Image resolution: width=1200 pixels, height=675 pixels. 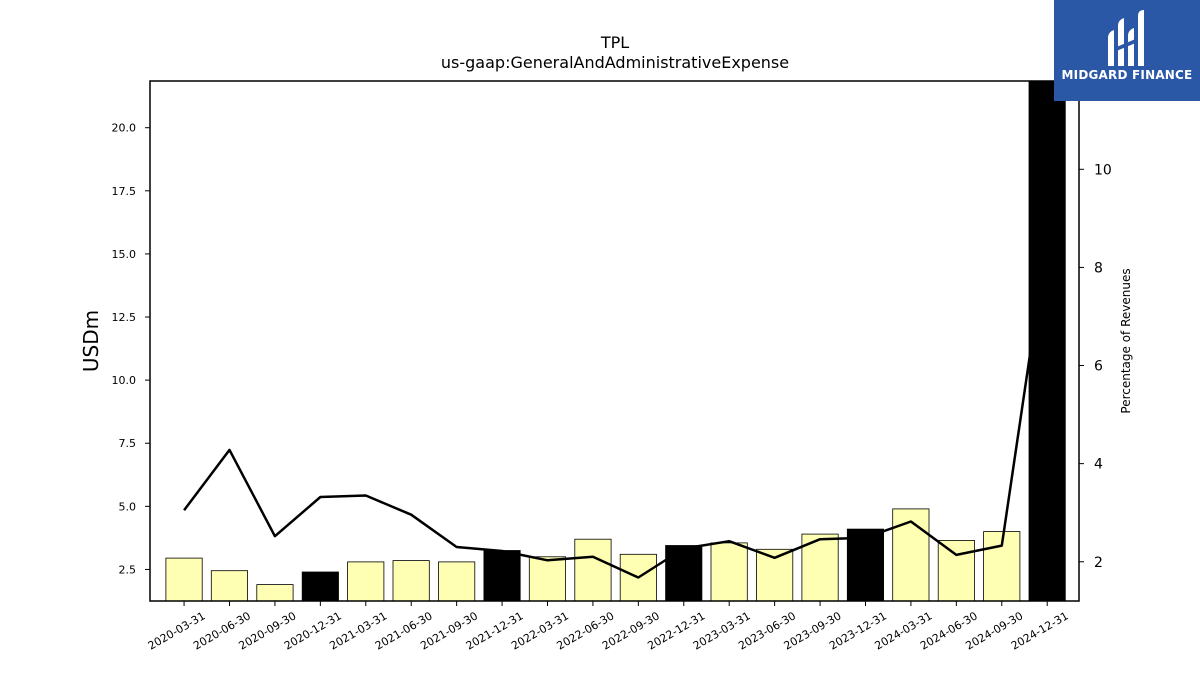 I want to click on right-axis: 2 4 6 8 10, so click(x=1095, y=366).